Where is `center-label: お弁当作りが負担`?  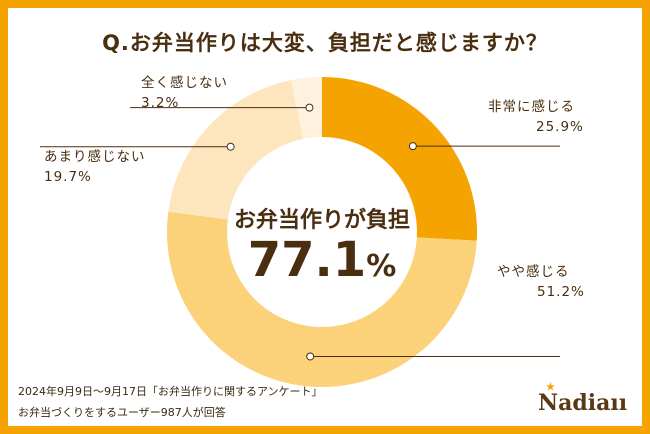 center-label: お弁当作りが負担 is located at coordinates (321, 220).